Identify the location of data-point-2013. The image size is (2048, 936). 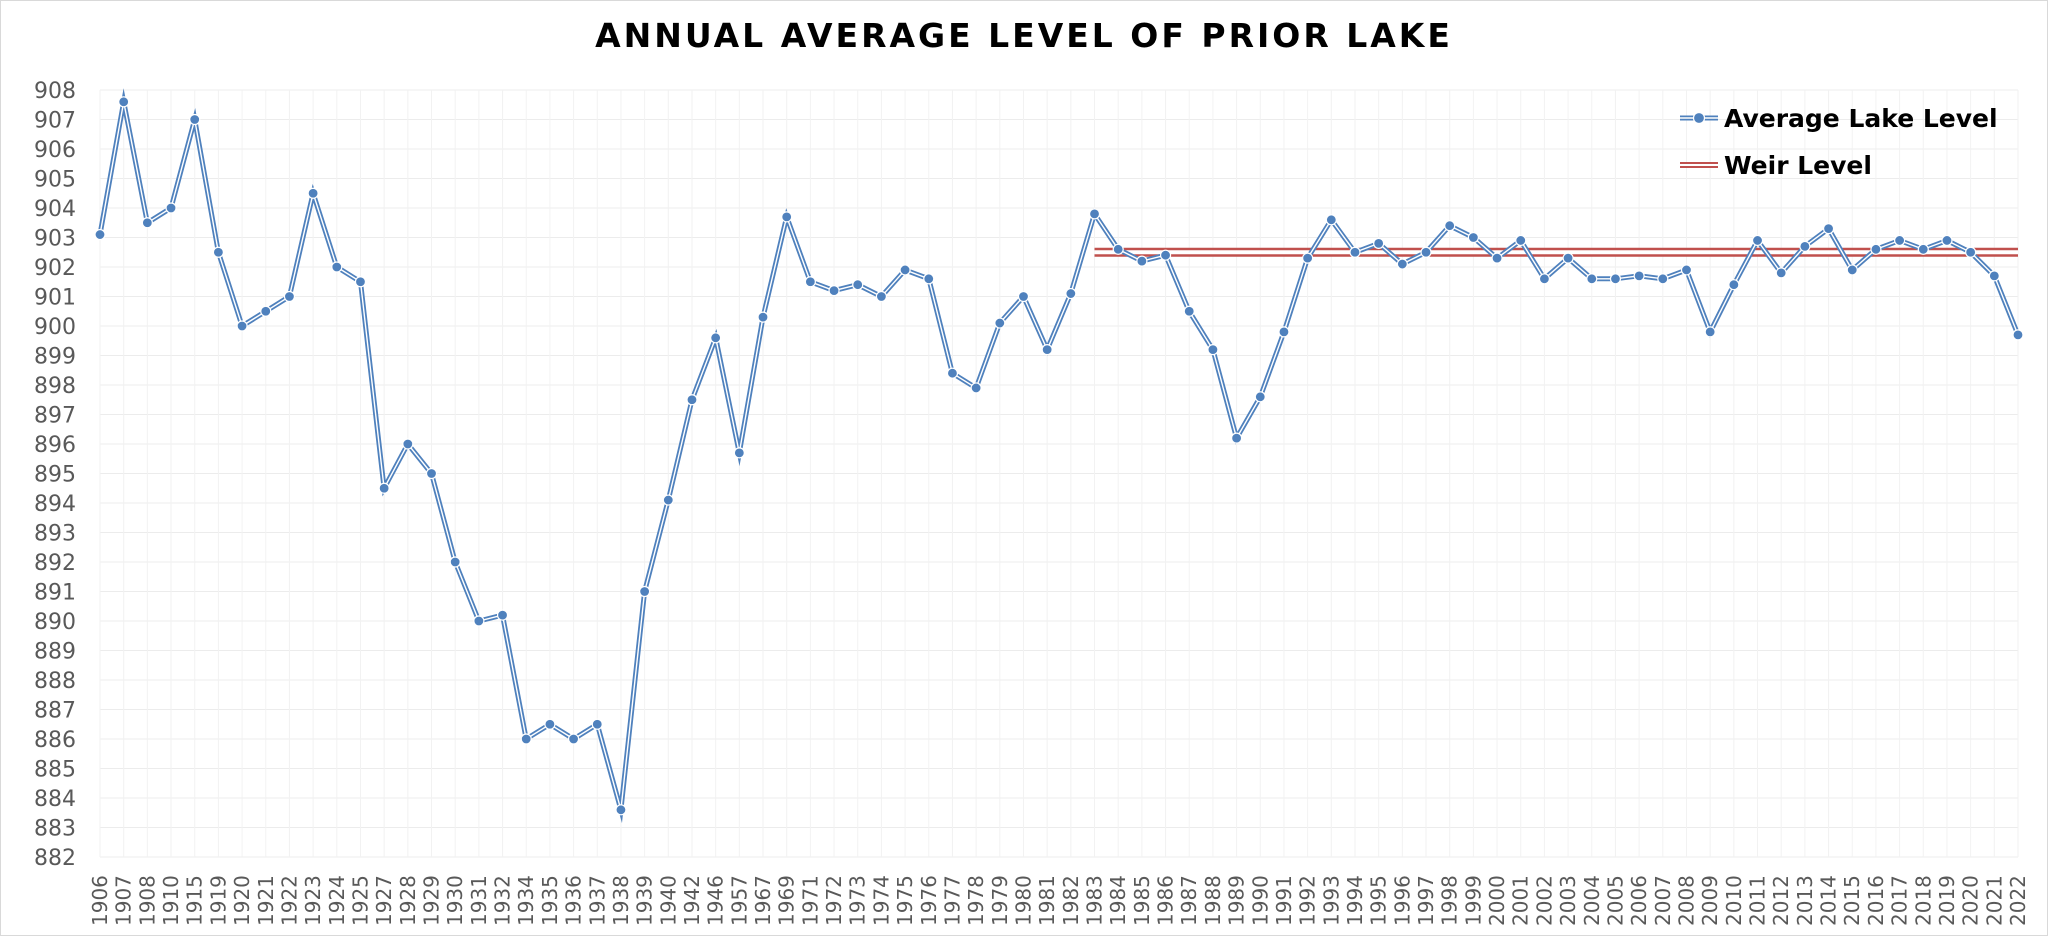
(1805, 246).